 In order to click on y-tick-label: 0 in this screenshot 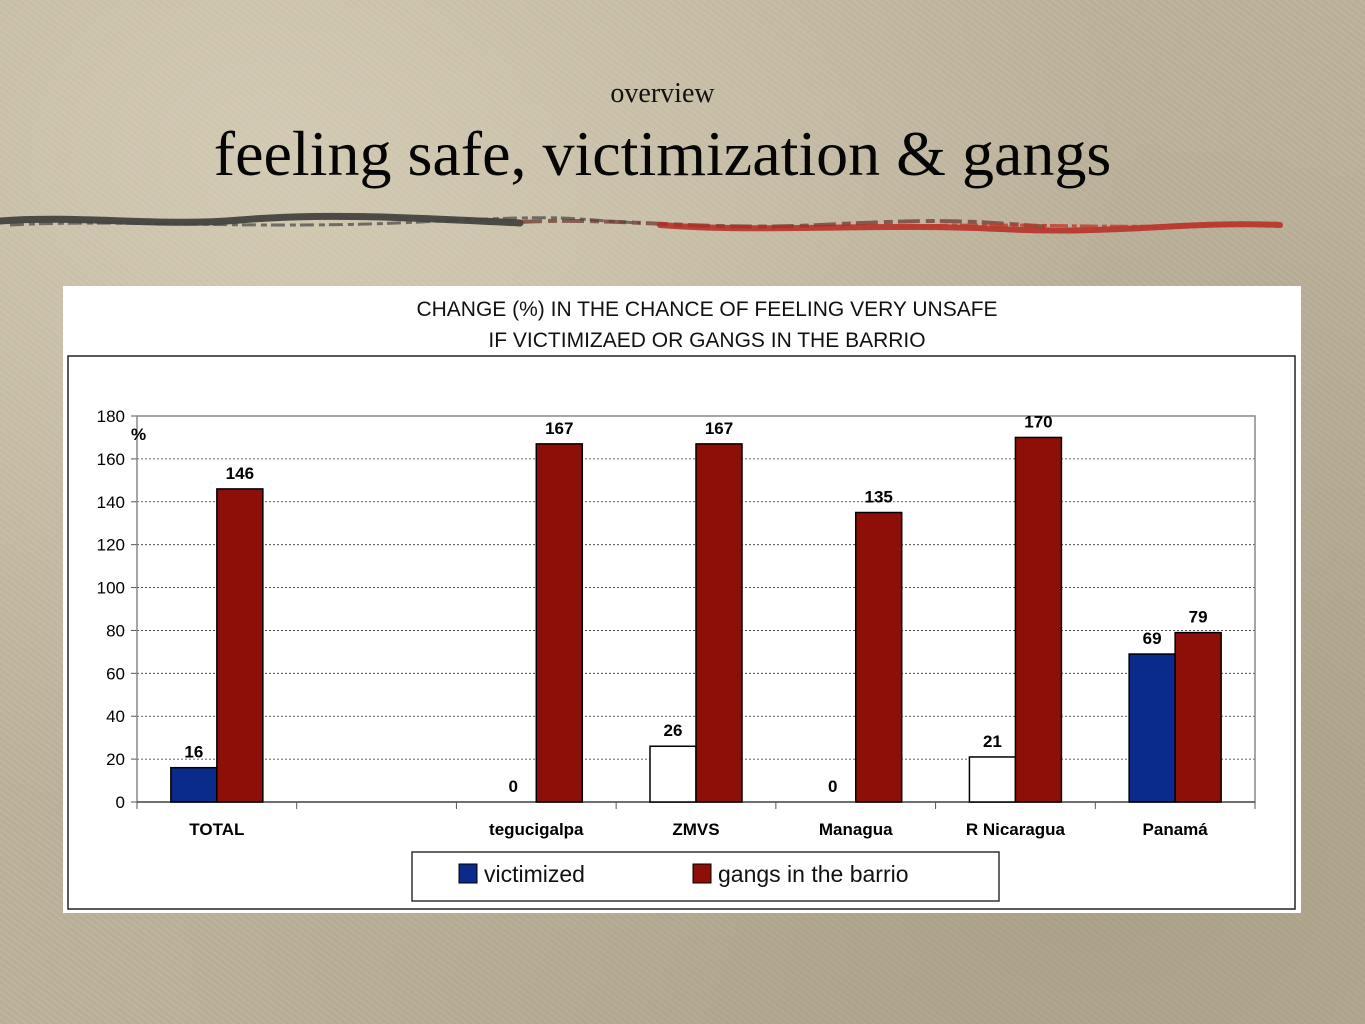, I will do `click(120, 802)`.